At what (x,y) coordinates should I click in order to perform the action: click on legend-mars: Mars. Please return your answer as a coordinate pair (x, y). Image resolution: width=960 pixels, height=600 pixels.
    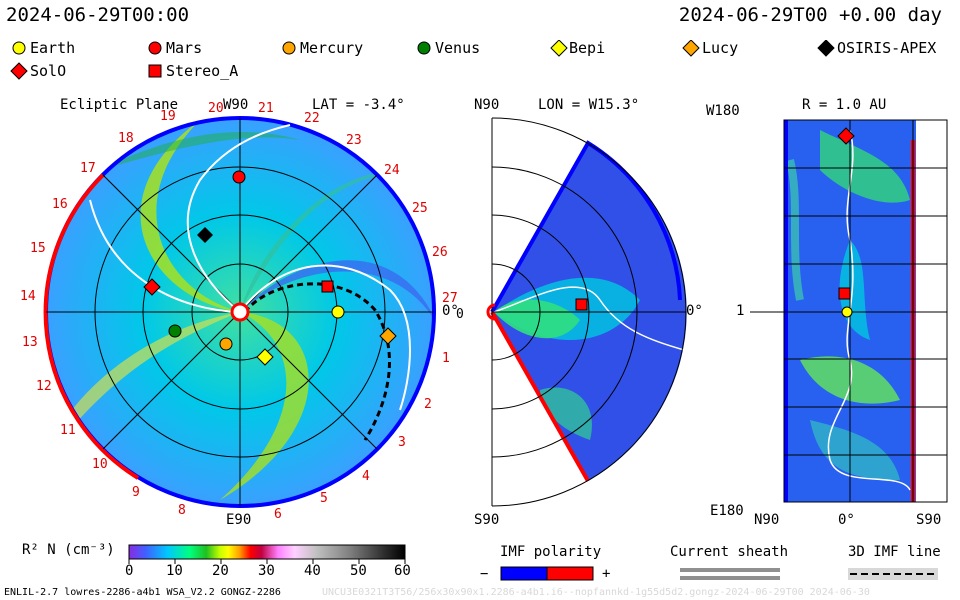
    Looking at the image, I should click on (184, 48).